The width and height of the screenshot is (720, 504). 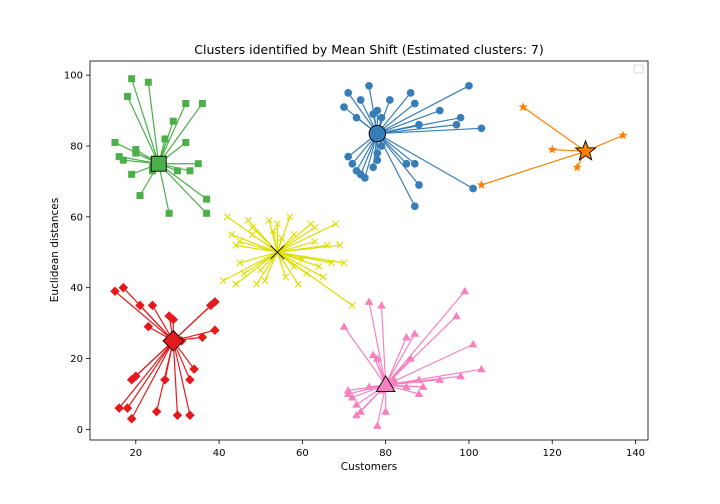 I want to click on legend-box, so click(x=638, y=69).